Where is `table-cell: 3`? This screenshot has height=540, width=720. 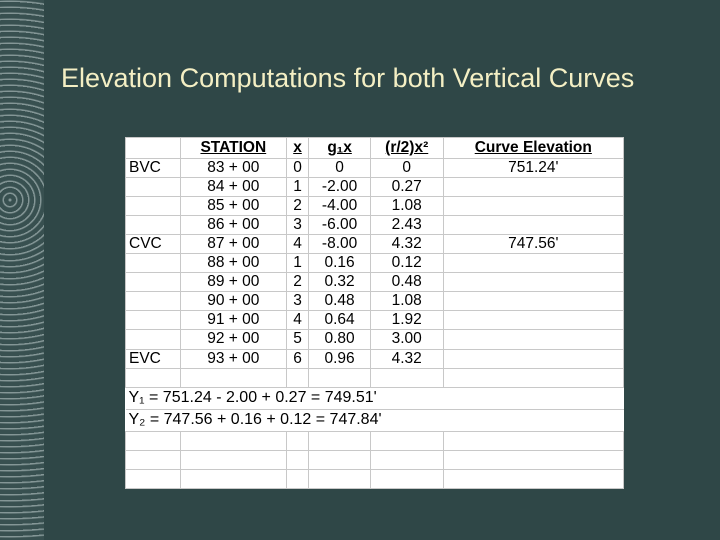
table-cell: 3 is located at coordinates (297, 301).